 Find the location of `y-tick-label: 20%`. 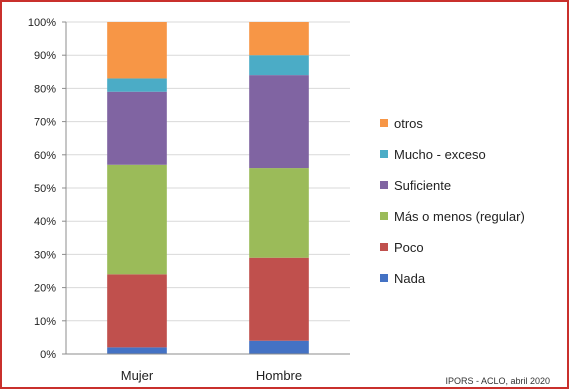

y-tick-label: 20% is located at coordinates (45, 289).